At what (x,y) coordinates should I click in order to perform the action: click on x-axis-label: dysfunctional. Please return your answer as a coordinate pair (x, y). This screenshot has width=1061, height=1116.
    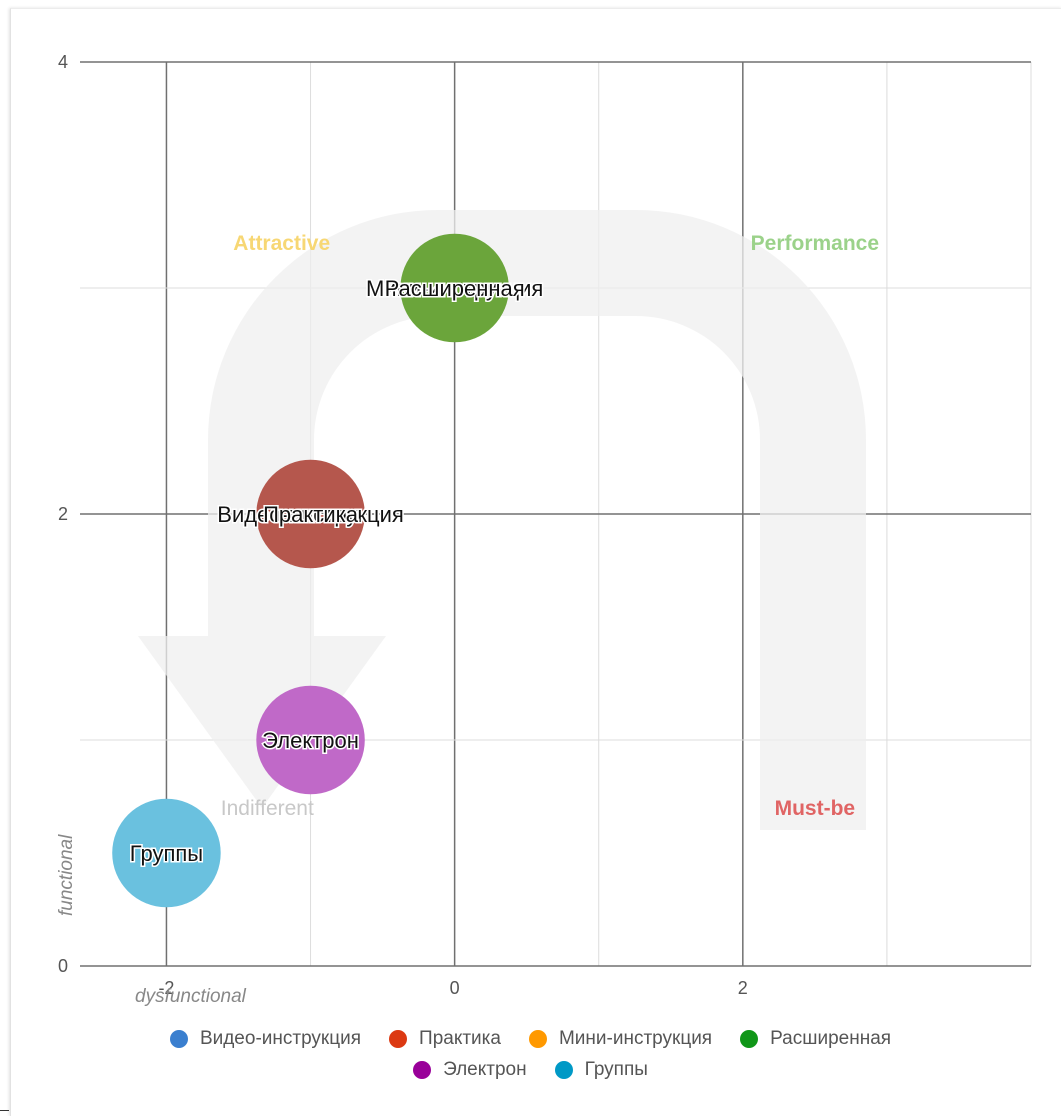
    Looking at the image, I should click on (191, 996).